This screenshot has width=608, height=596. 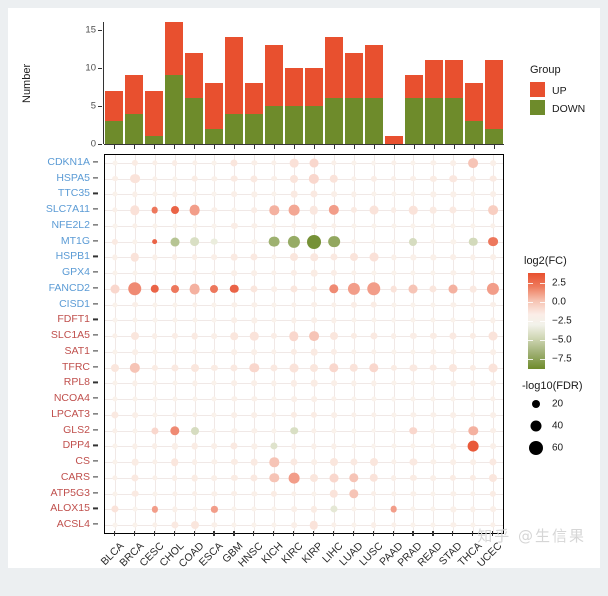 What do you see at coordinates (72, 256) in the screenshot?
I see `gene-label-hspb1: HSPB1` at bounding box center [72, 256].